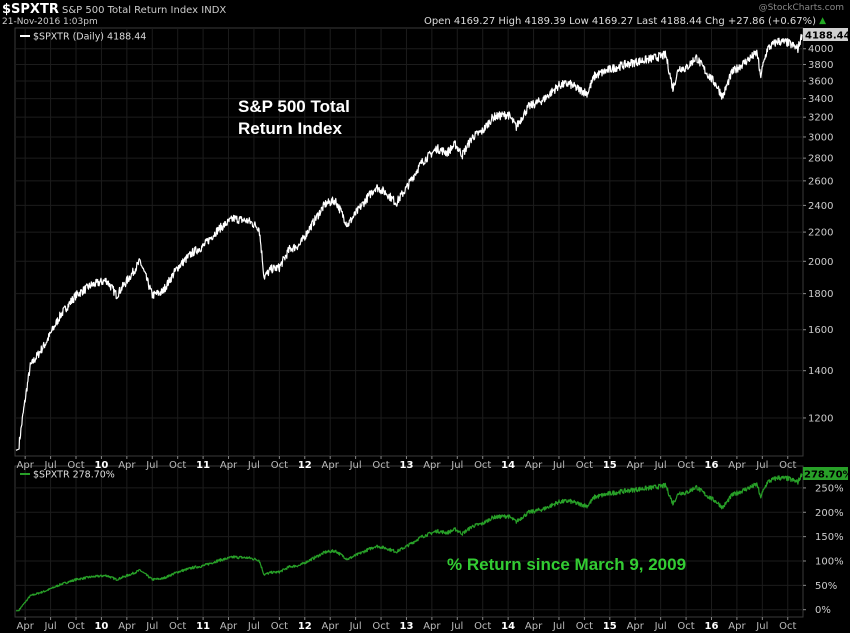 The width and height of the screenshot is (850, 633). I want to click on price-x-tick-label: 13, so click(406, 465).